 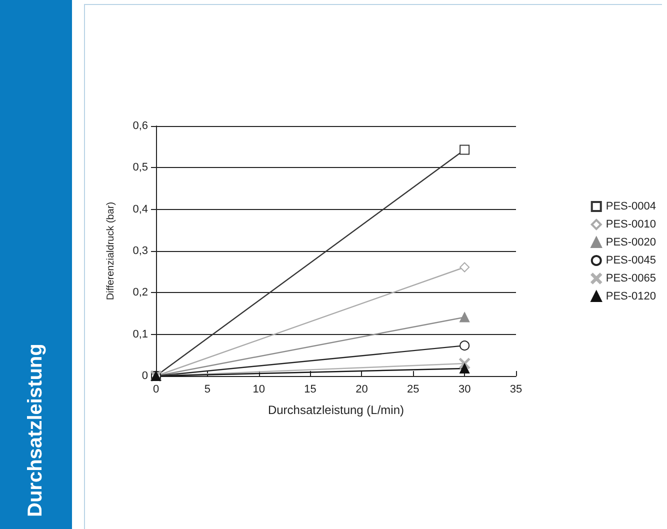 I want to click on text: Durchsatzleistung, so click(x=36, y=430).